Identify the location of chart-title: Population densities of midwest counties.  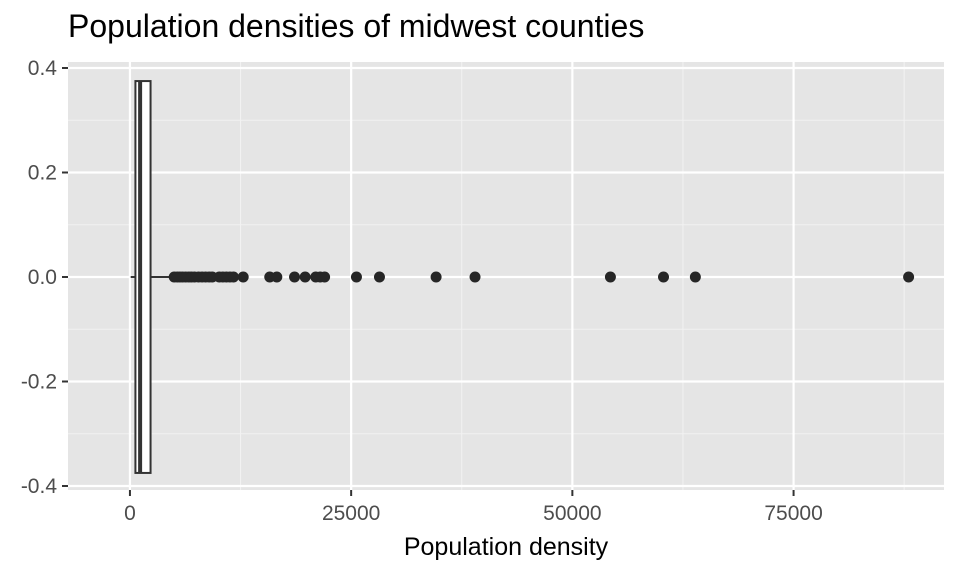
(356, 26).